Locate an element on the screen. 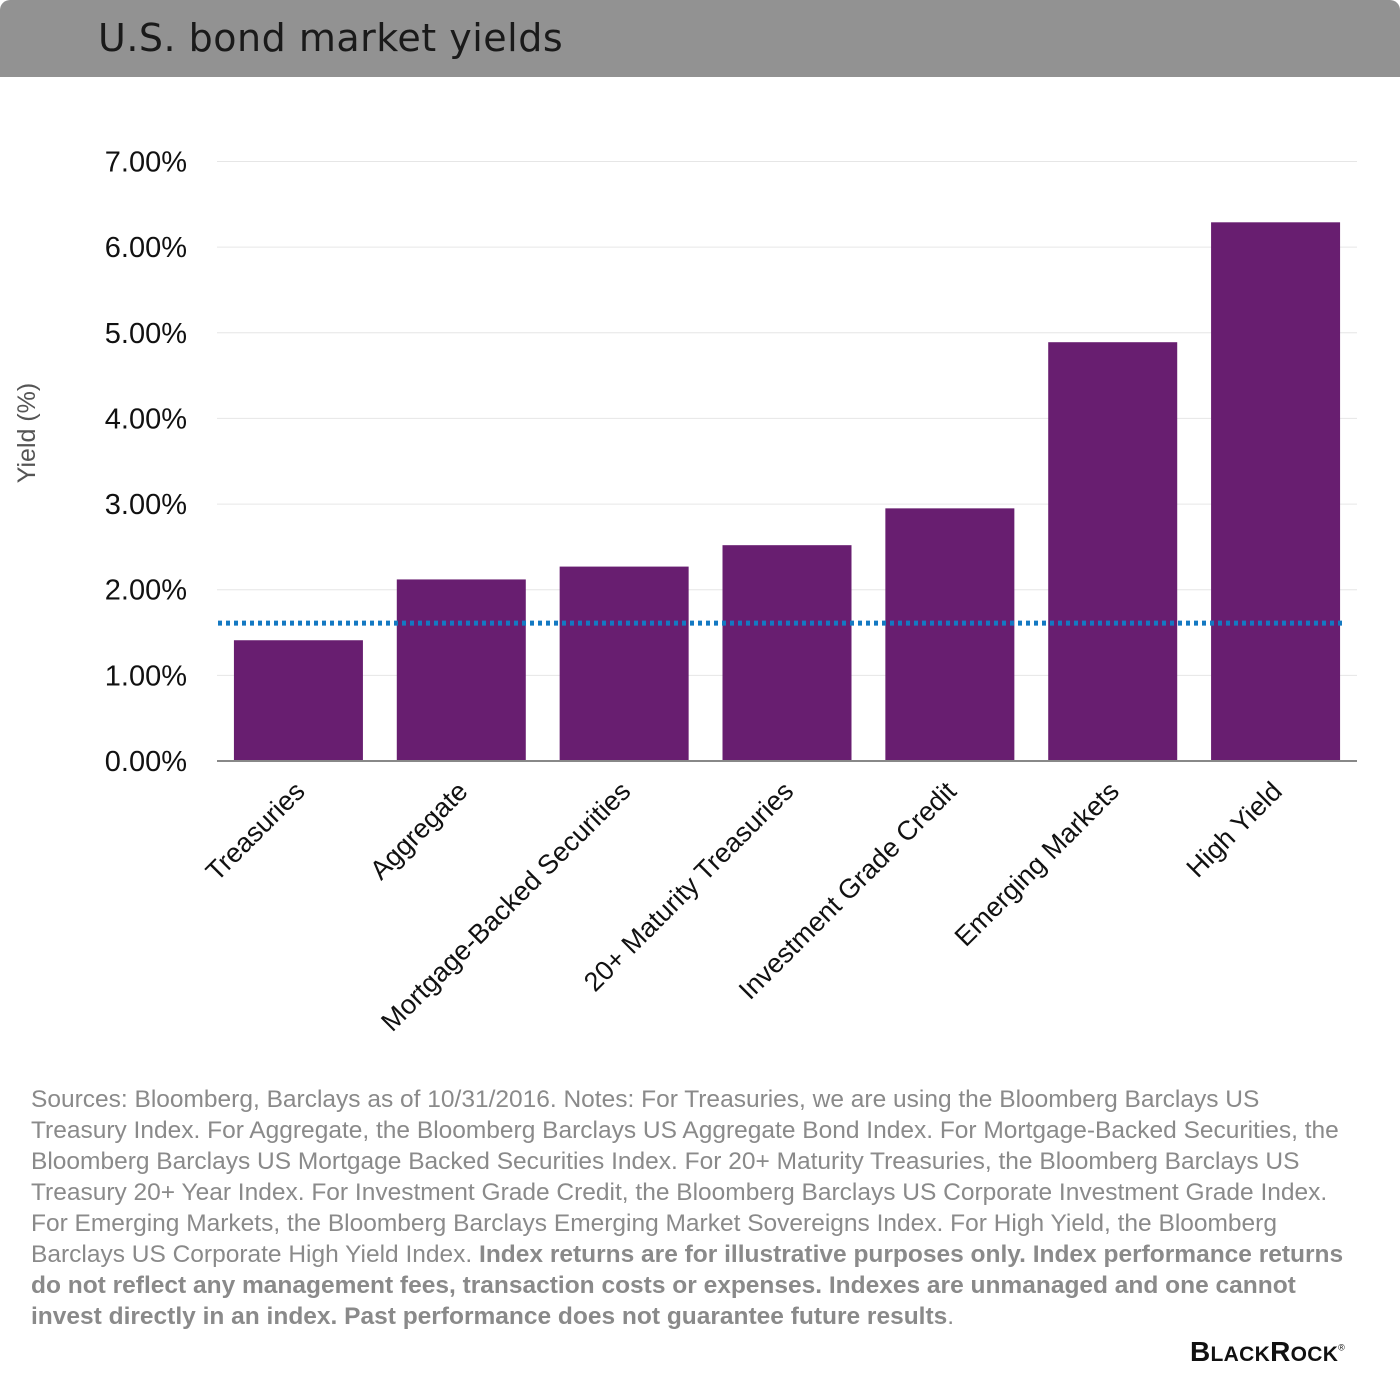  bar-emerging-markets is located at coordinates (1113, 551).